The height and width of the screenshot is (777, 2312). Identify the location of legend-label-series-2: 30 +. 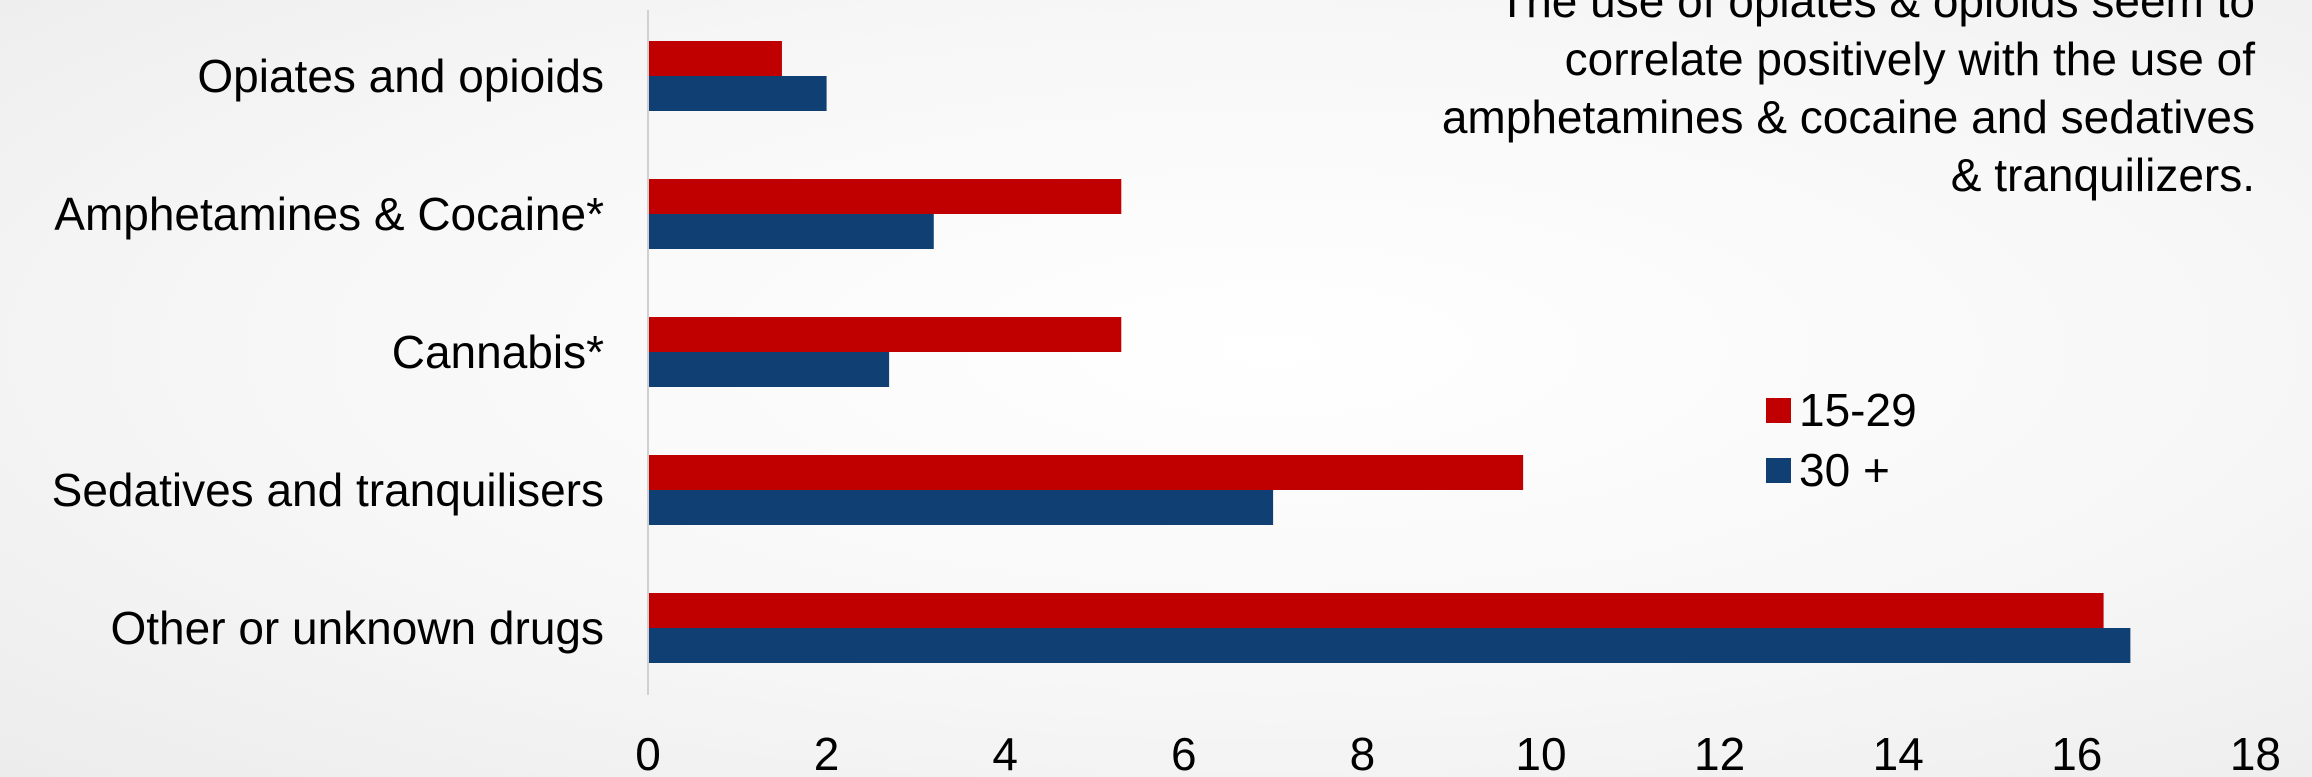
(1844, 470).